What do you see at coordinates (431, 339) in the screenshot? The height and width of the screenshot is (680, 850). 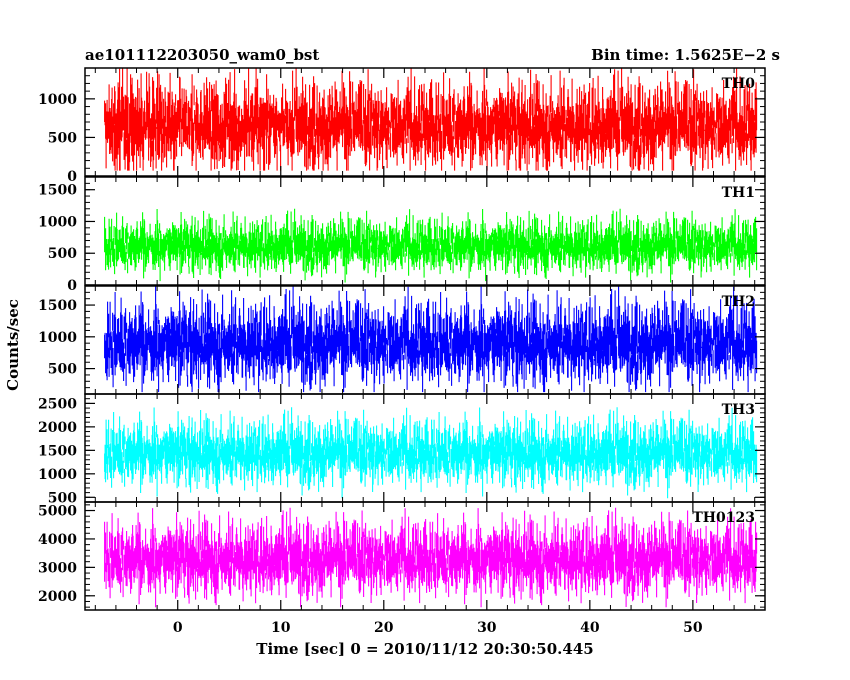 I see `series-th2` at bounding box center [431, 339].